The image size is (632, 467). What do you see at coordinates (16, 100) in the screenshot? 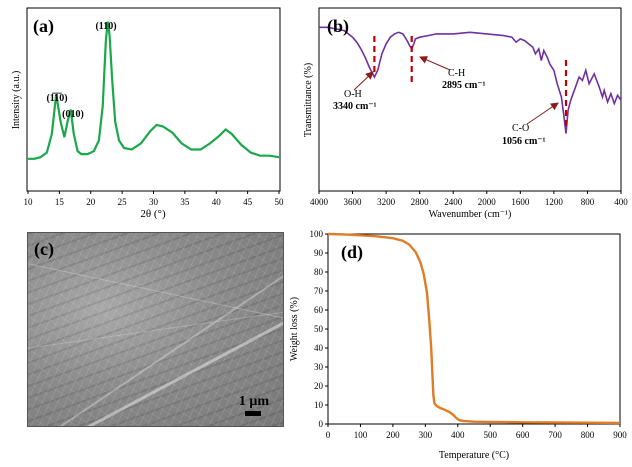
I see `panel-a-ylabel: Intensity (a.u.)` at bounding box center [16, 100].